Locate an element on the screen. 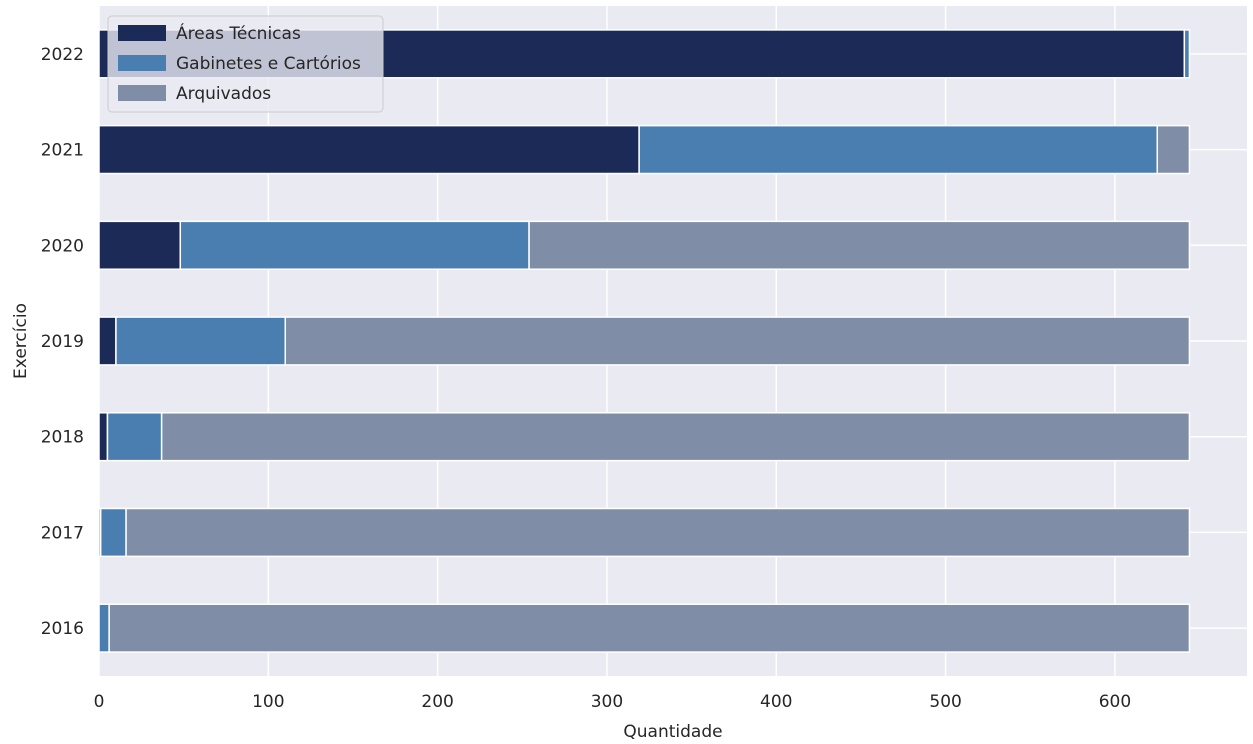 The width and height of the screenshot is (1253, 744). legend-box is located at coordinates (245, 64).